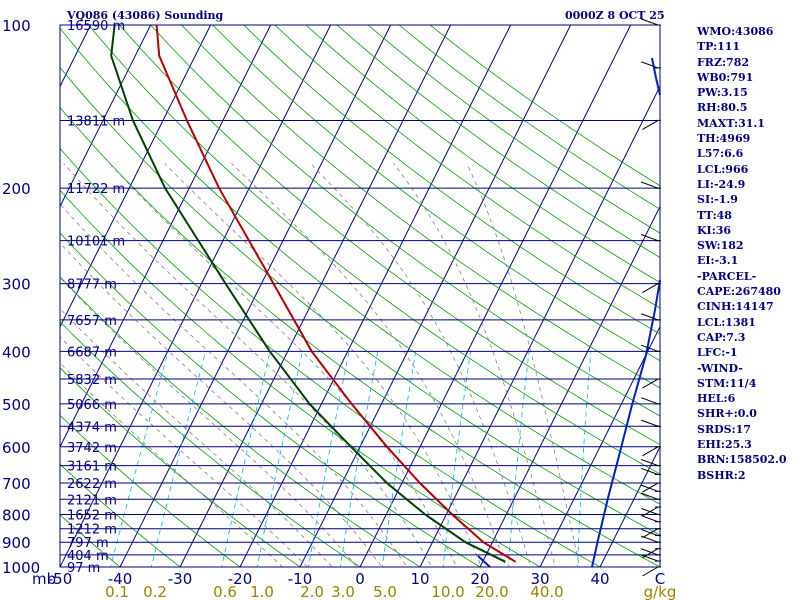 The width and height of the screenshot is (800, 600). Describe the element at coordinates (718, 261) in the screenshot. I see `index-line: EI:-3.1` at that location.